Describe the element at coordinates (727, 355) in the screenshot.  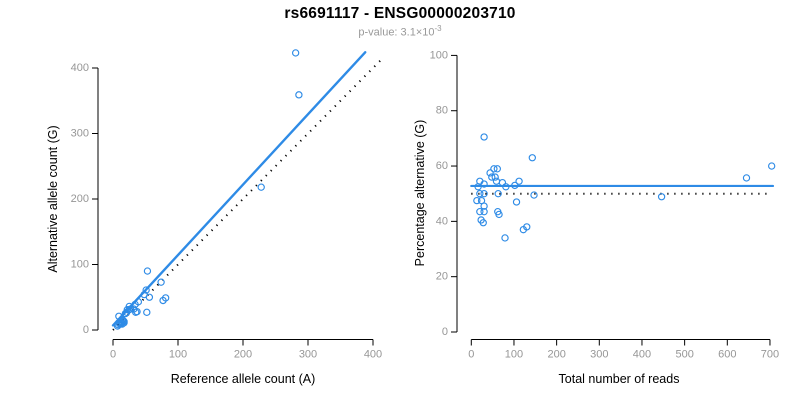
I see `x-tick-label: 600` at that location.